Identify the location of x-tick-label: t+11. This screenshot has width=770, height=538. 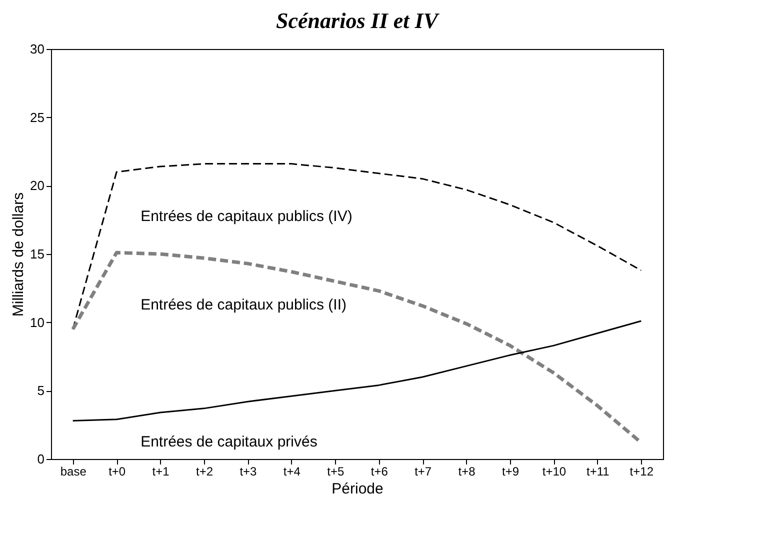
(598, 471).